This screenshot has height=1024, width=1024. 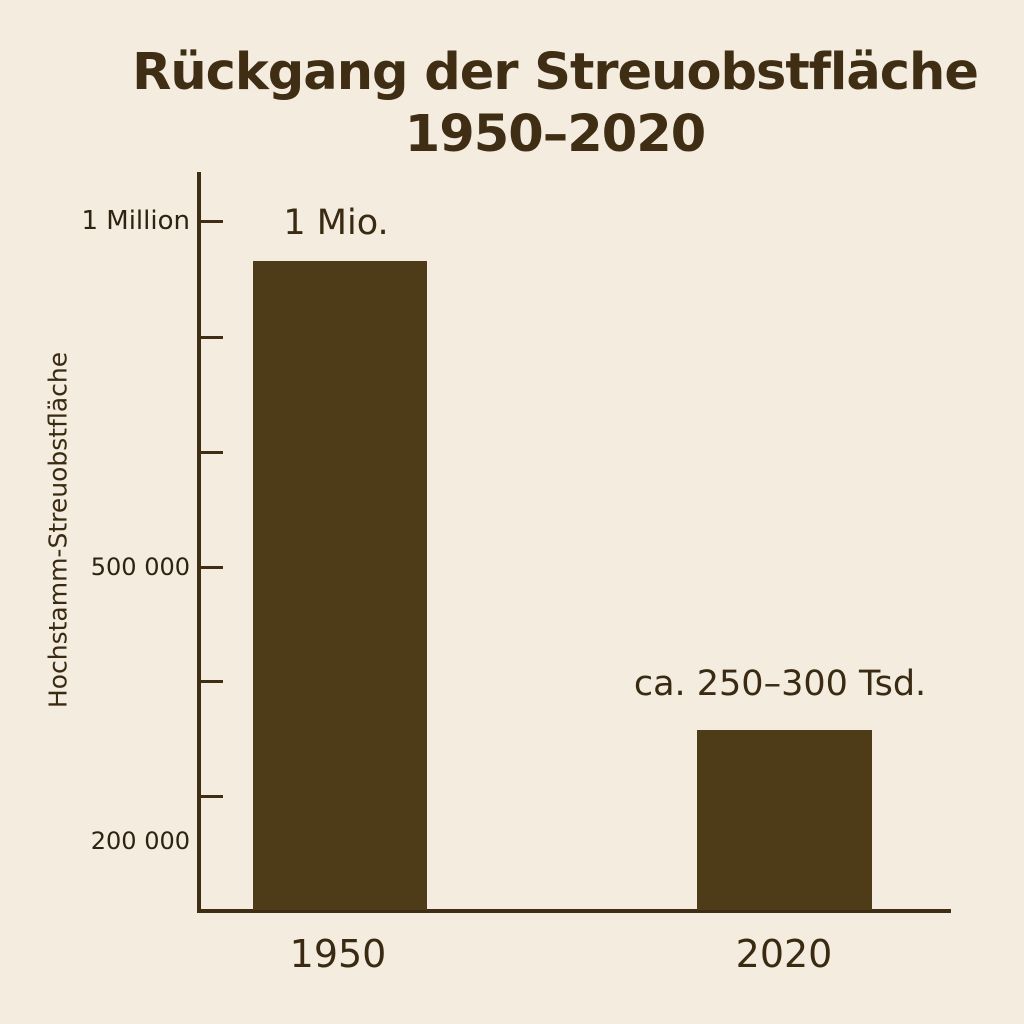 I want to click on y-tick-label: 500 000, so click(x=140, y=567).